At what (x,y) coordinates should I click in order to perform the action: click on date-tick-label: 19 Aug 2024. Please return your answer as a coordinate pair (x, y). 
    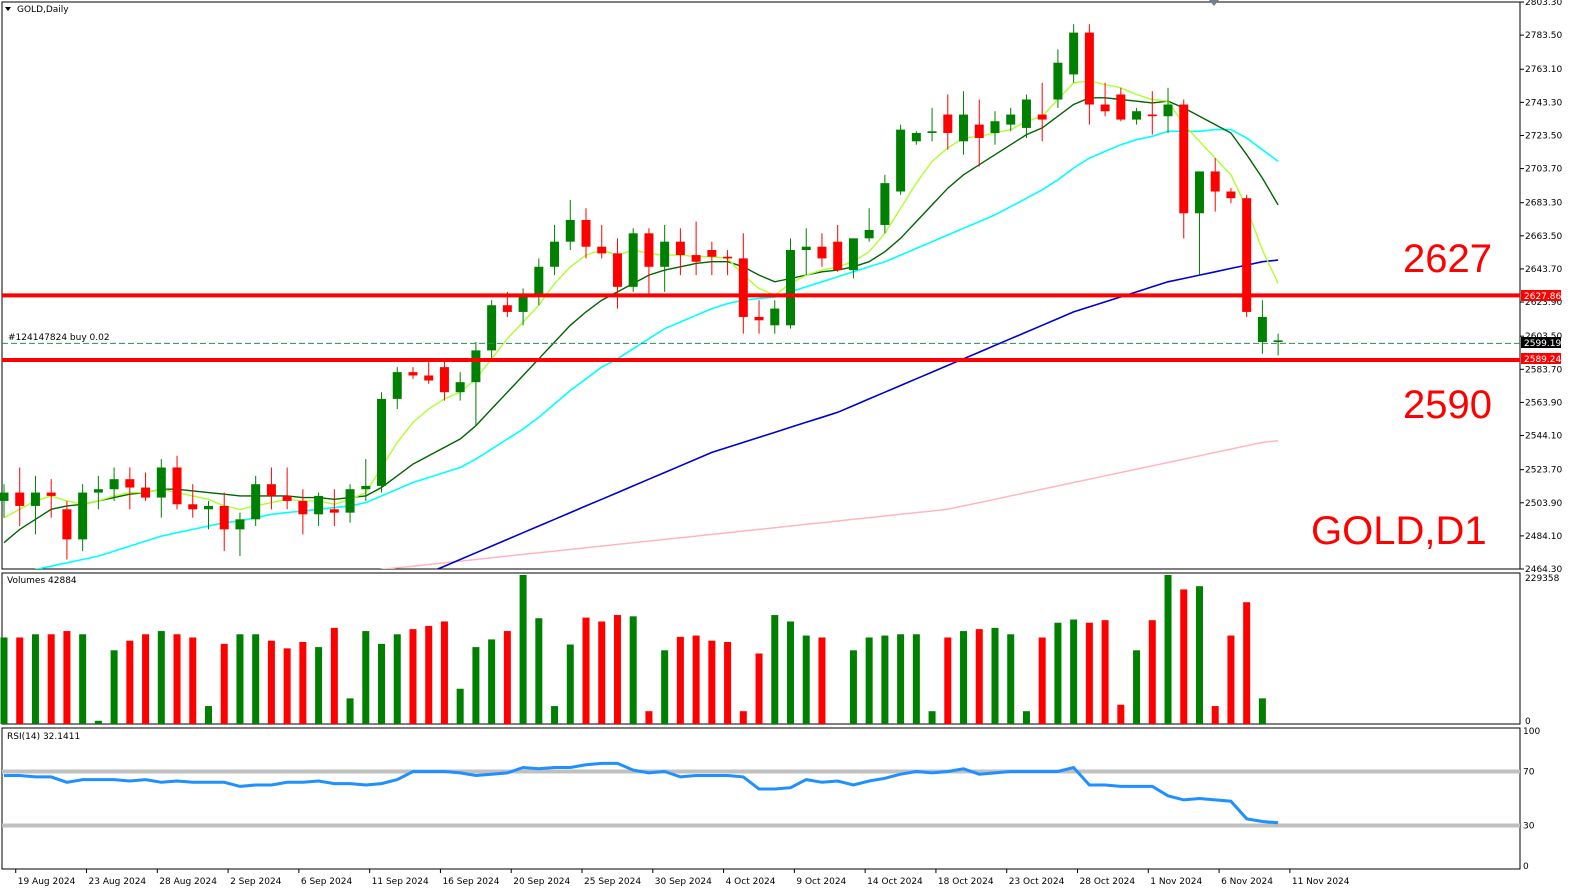
    Looking at the image, I should click on (47, 882).